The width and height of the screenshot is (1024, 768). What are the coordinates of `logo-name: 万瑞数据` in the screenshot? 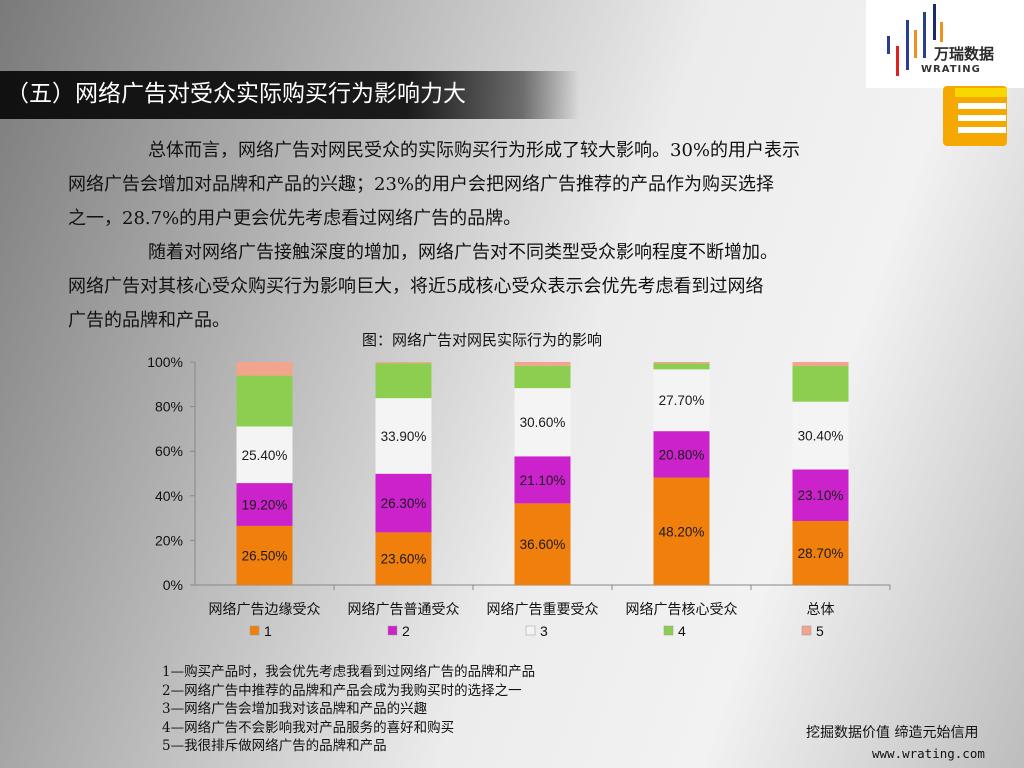 It's located at (964, 54).